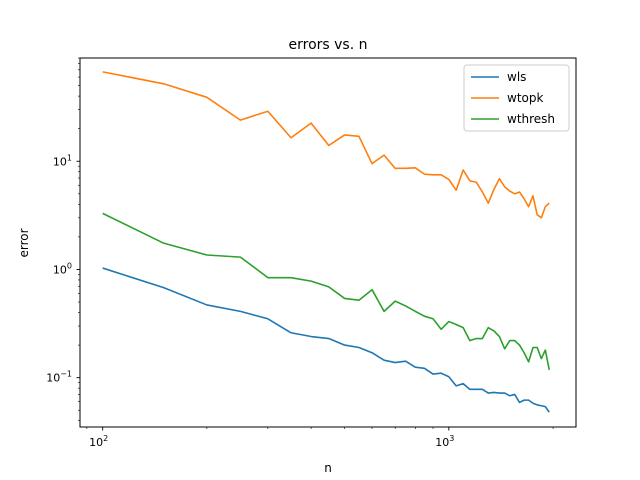  What do you see at coordinates (328, 468) in the screenshot?
I see `x-axis-label: n` at bounding box center [328, 468].